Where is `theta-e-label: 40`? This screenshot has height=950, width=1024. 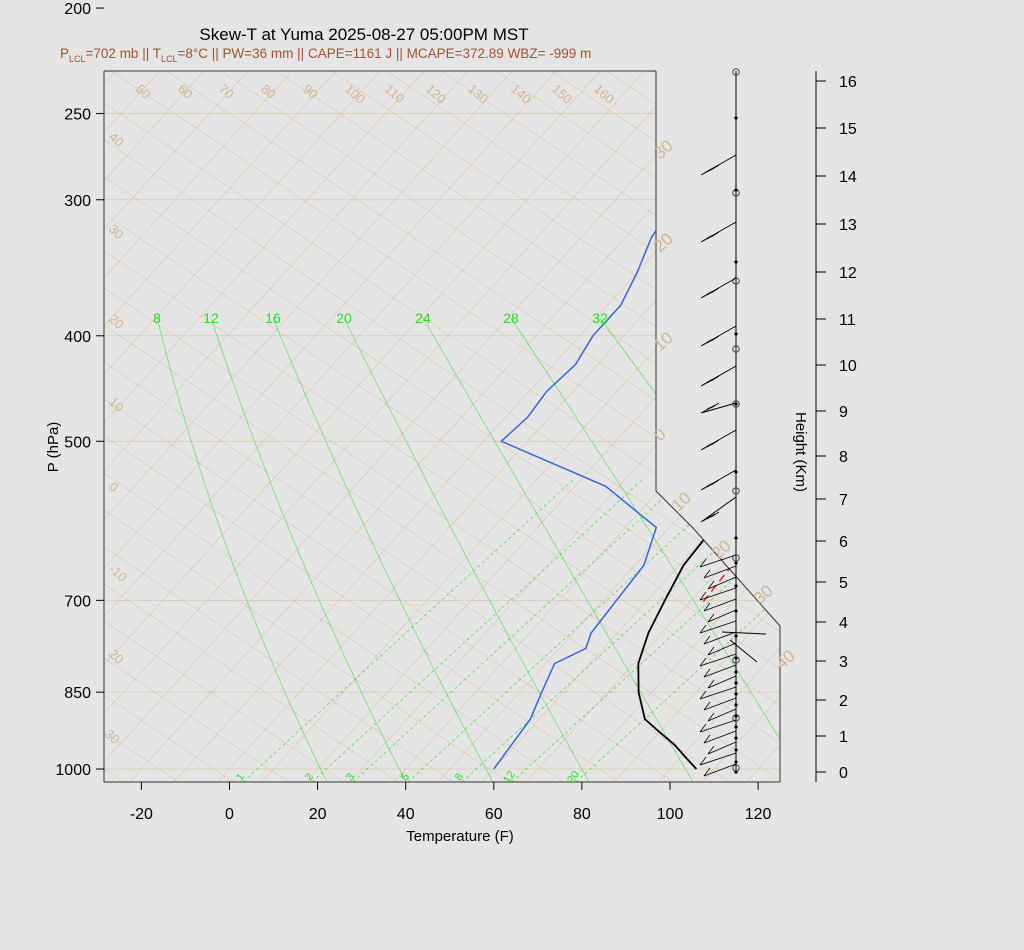 theta-e-label: 40 is located at coordinates (785, 659).